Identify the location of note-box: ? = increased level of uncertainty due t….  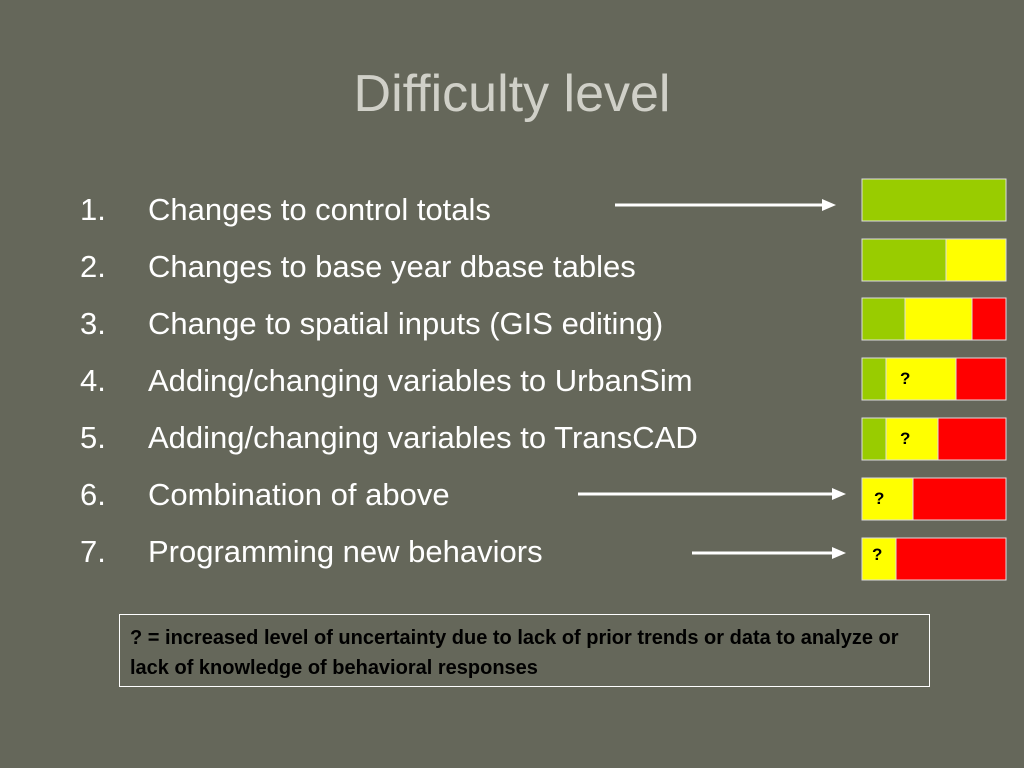
(524, 650).